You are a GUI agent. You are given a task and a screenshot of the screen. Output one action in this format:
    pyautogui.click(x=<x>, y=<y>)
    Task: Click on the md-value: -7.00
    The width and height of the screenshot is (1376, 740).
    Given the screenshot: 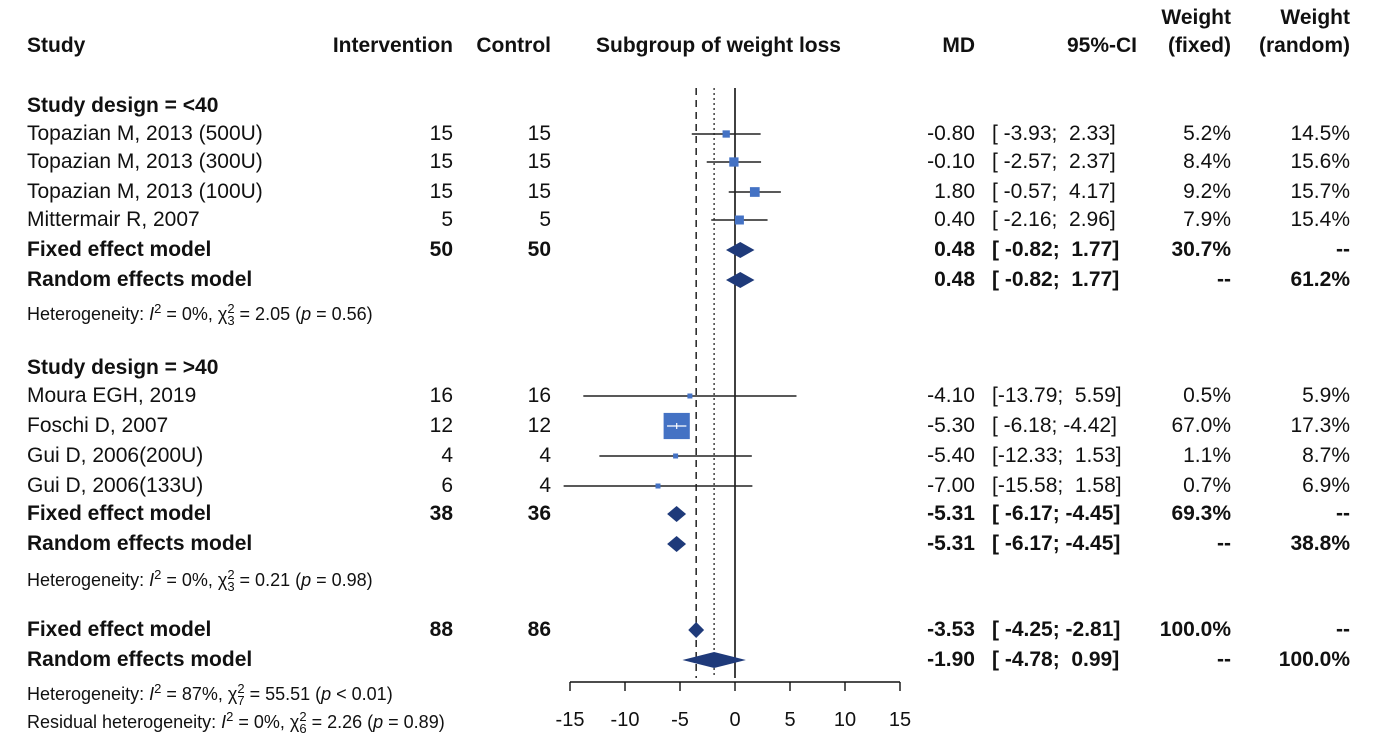 What is the action you would take?
    pyautogui.click(x=951, y=485)
    